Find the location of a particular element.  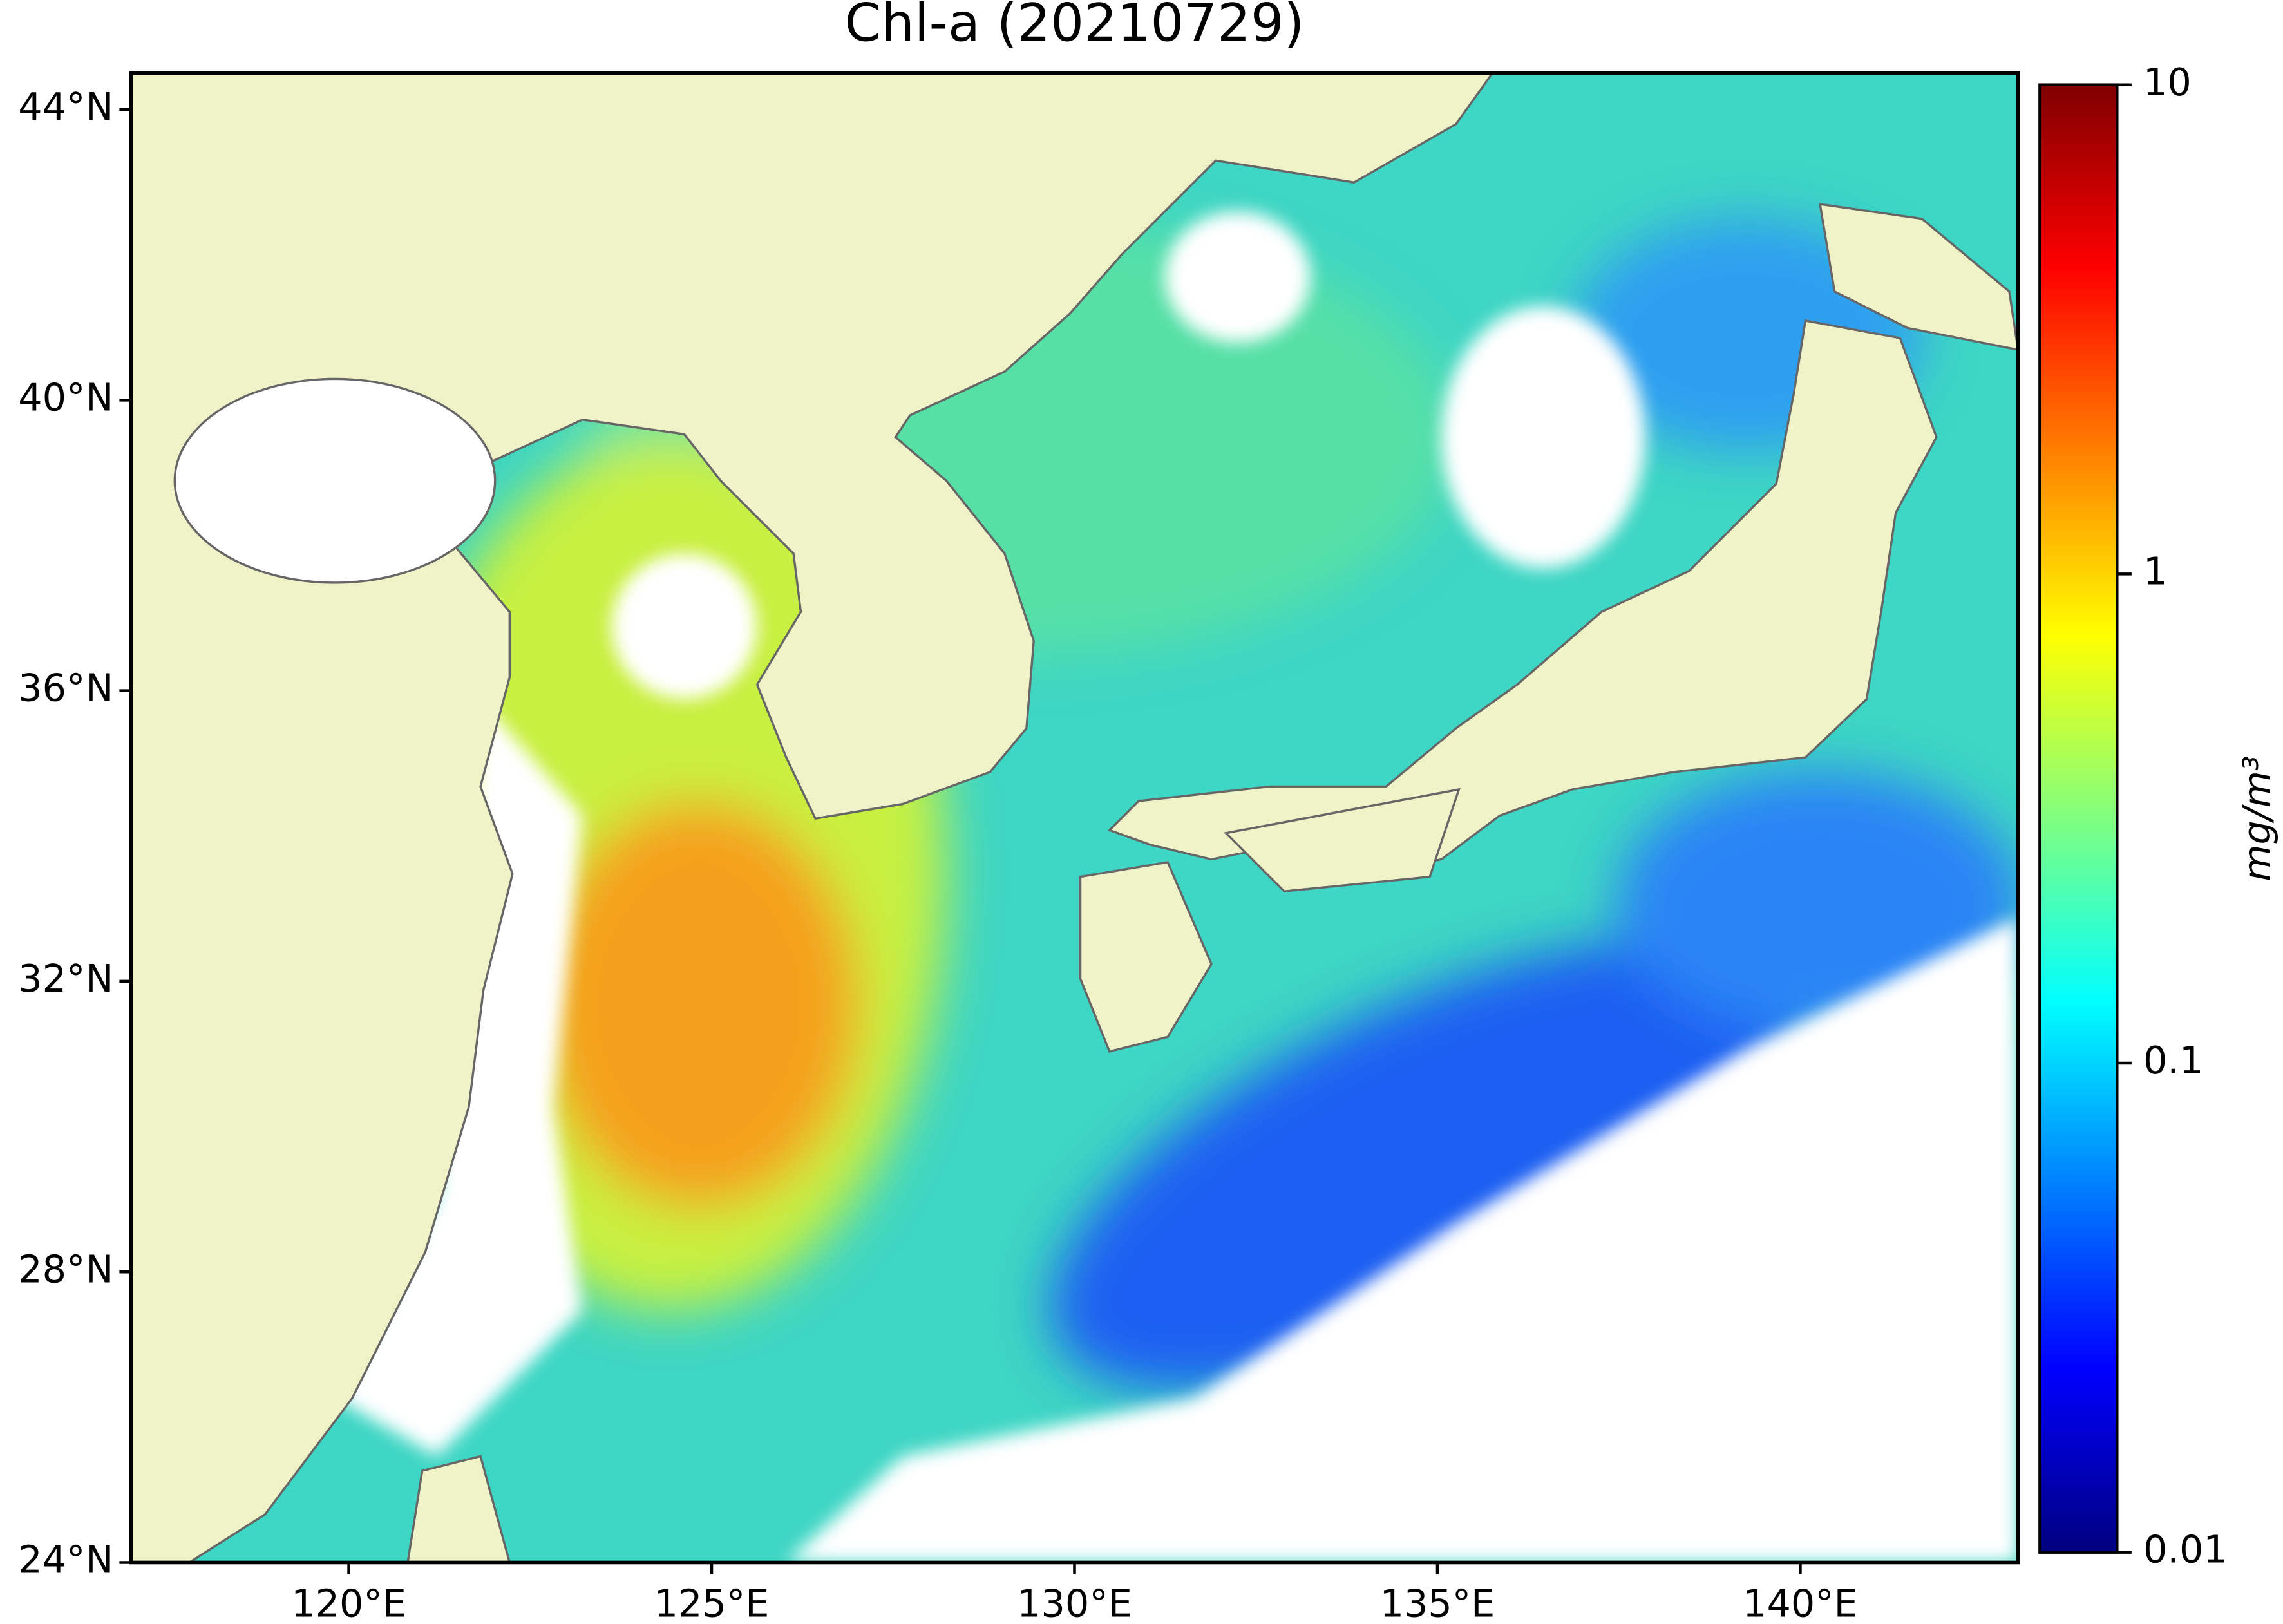

y-tick-label: 36°N is located at coordinates (65, 688).